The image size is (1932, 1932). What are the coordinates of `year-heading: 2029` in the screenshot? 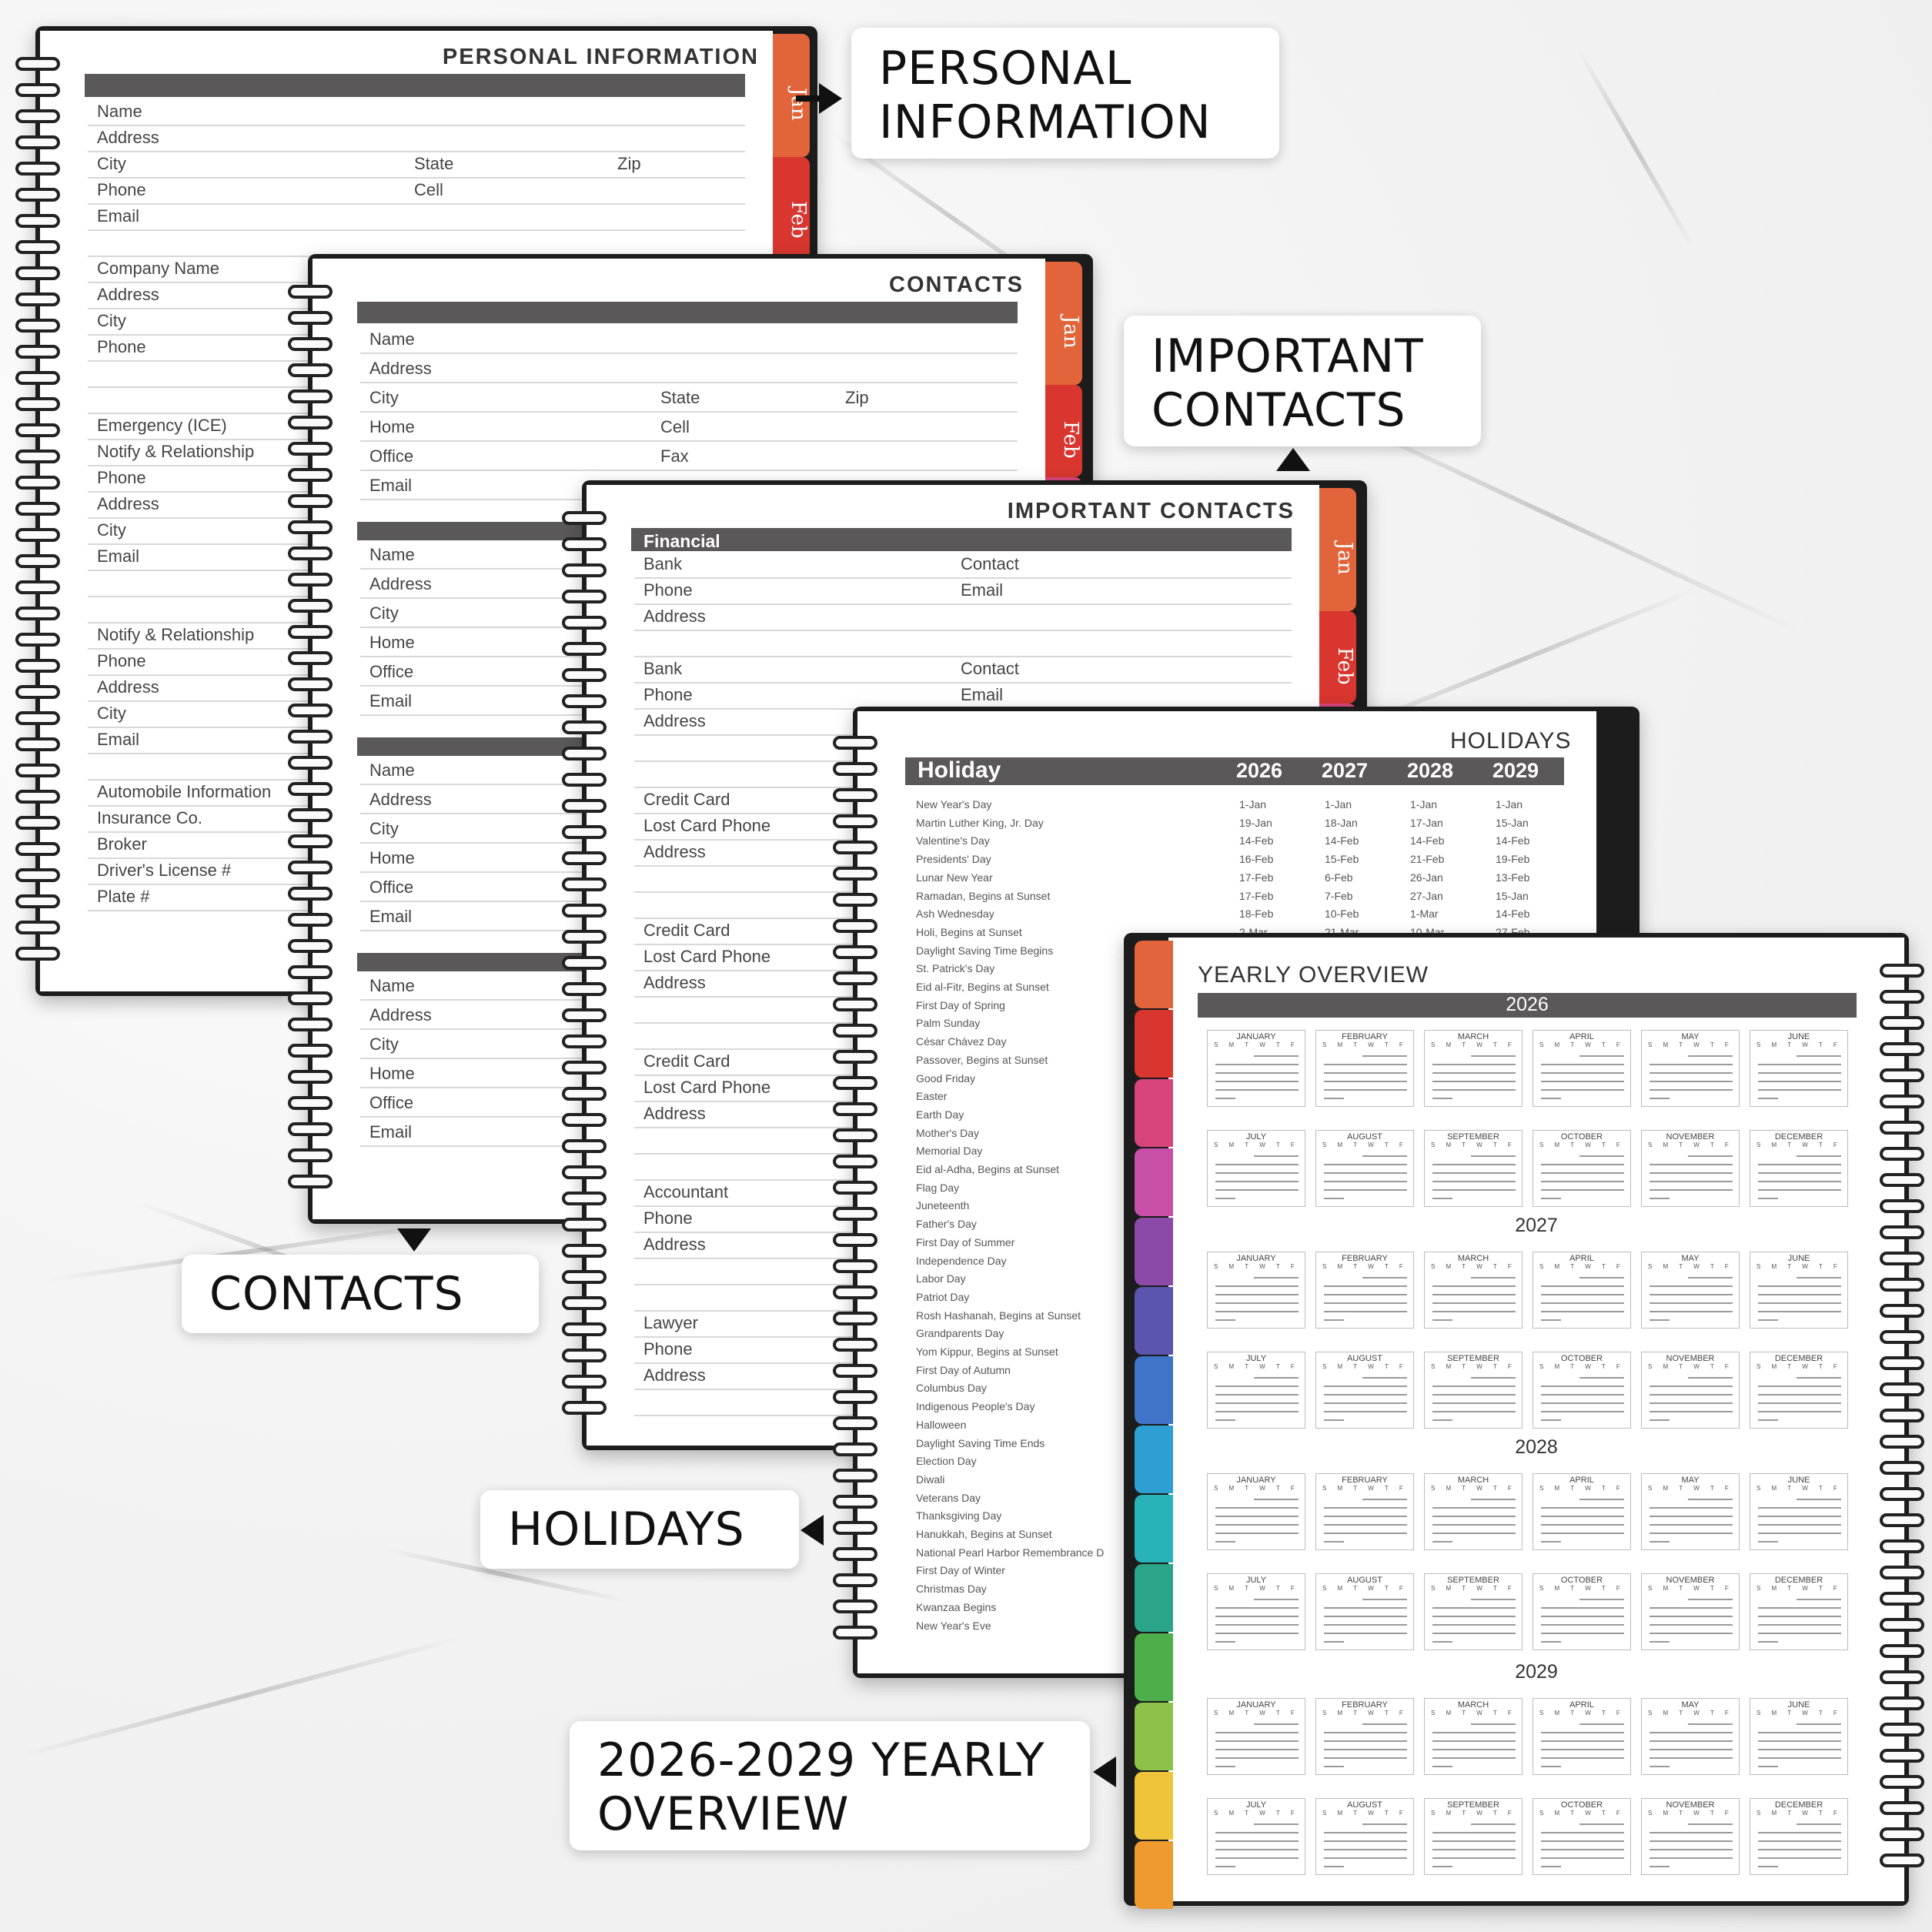 It's located at (1536, 1672).